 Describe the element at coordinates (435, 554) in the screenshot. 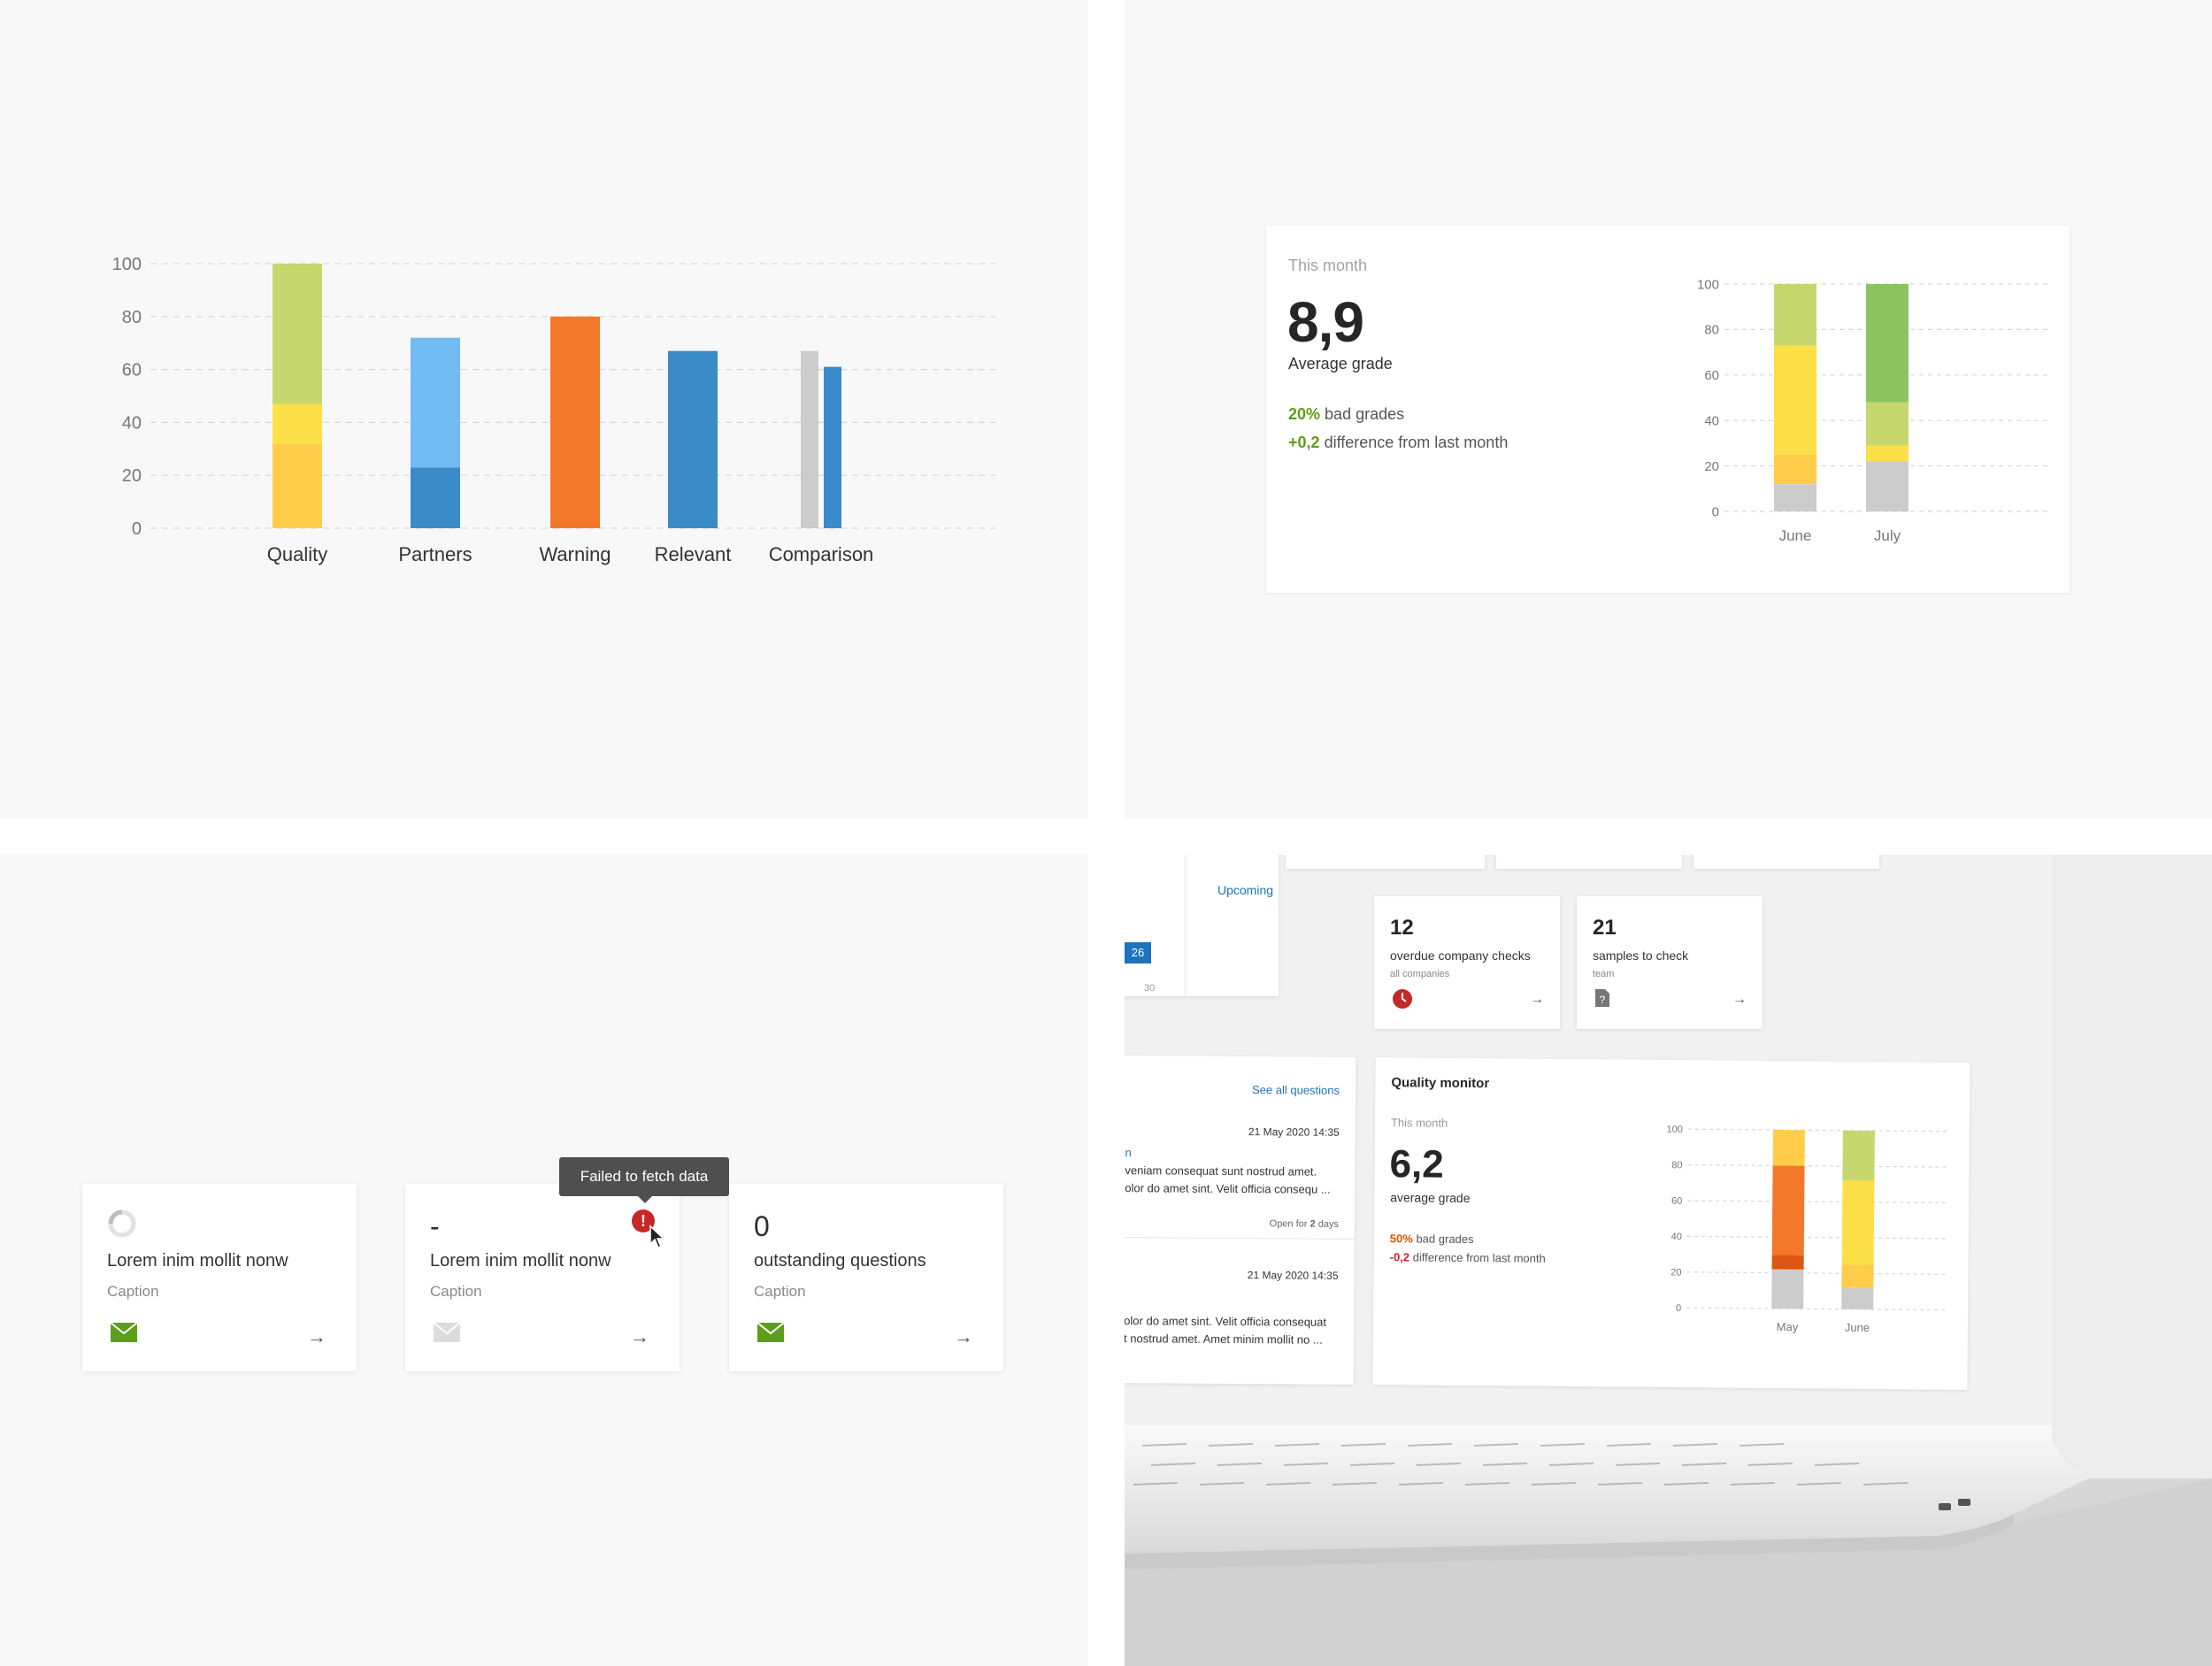

I see `x-category-label: Partners` at that location.